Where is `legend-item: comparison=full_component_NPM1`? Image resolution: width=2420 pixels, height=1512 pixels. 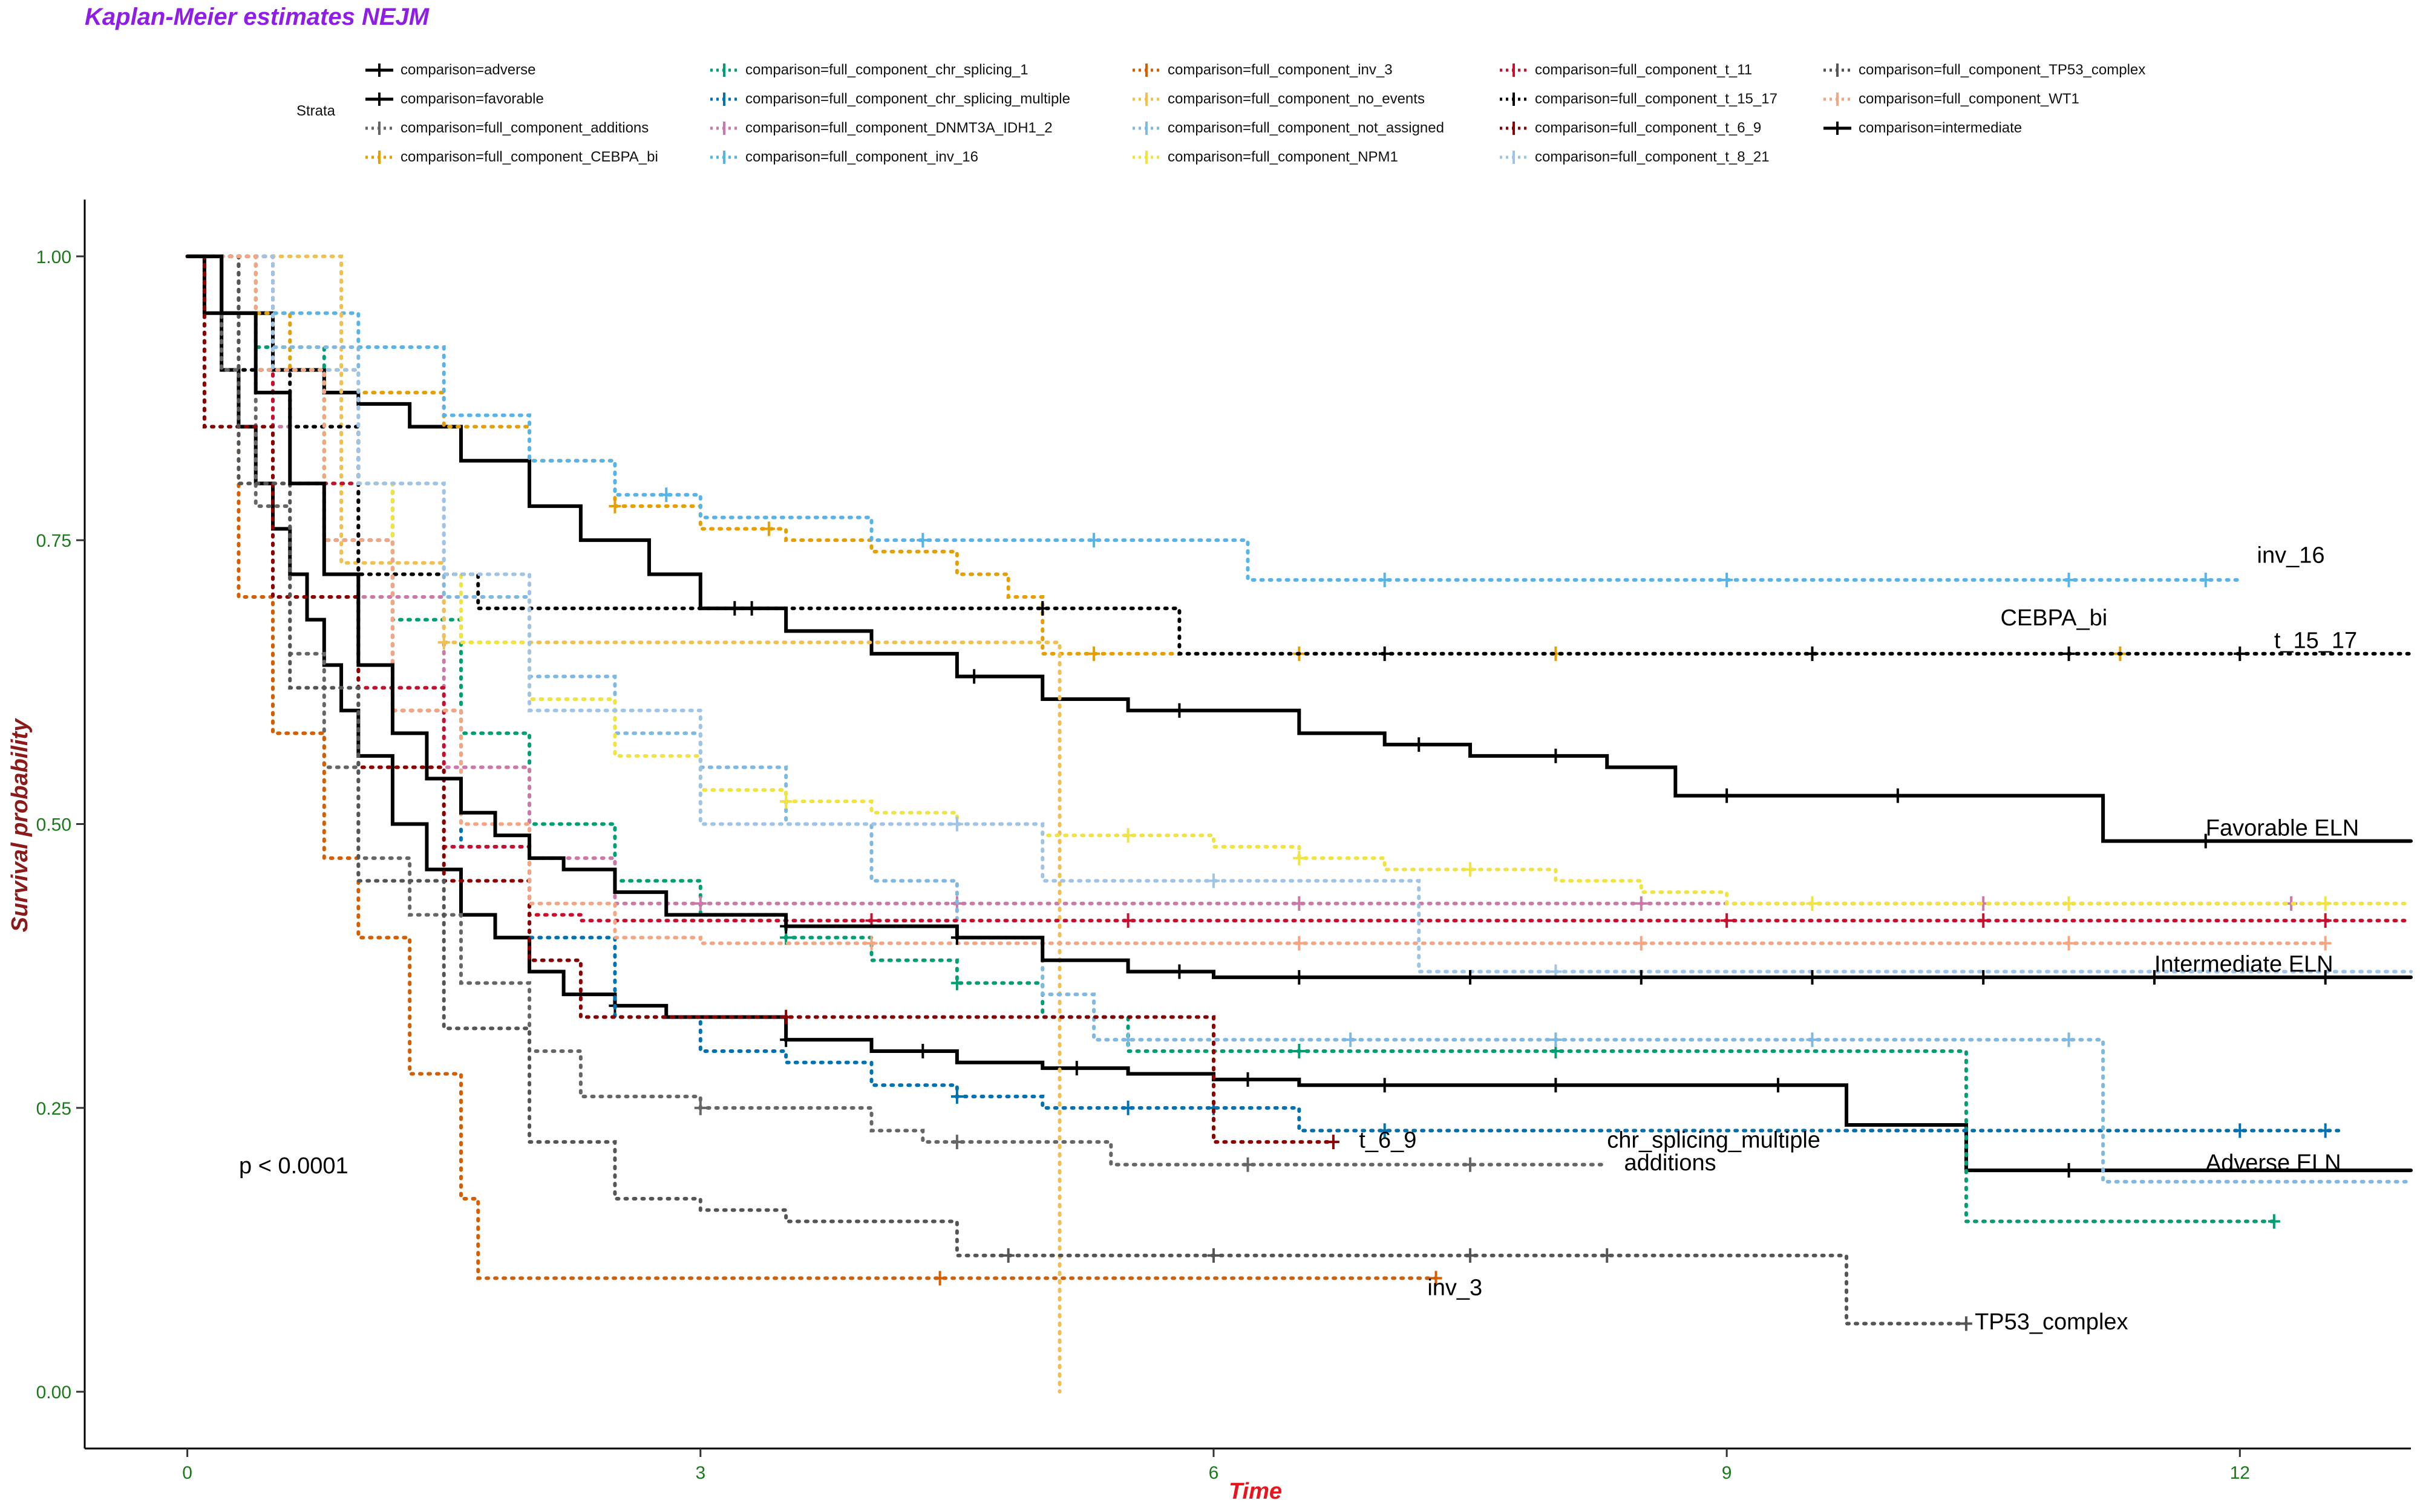 legend-item: comparison=full_component_NPM1 is located at coordinates (1264, 157).